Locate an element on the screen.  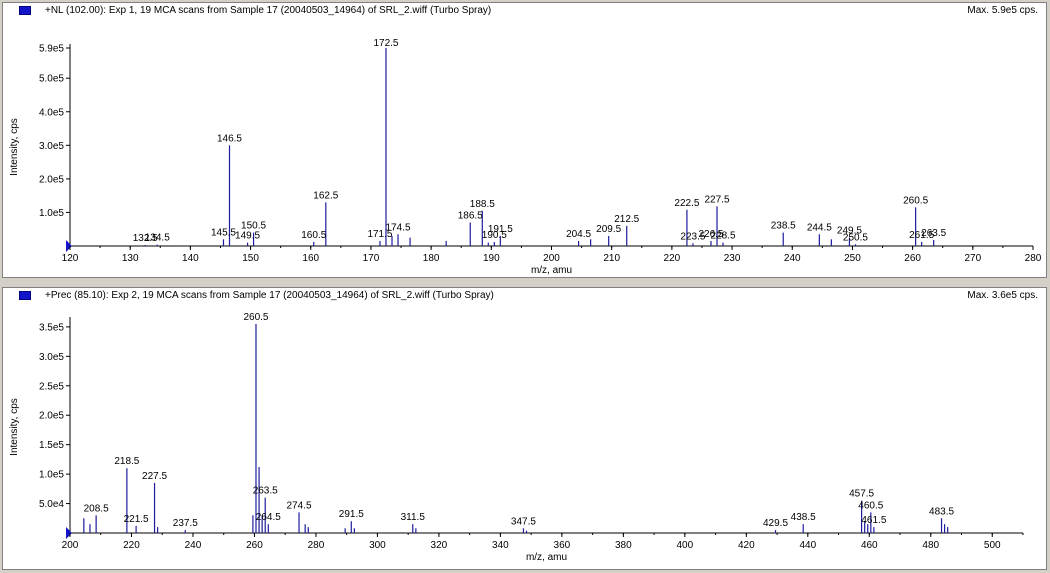
peak-label: 250.5 is located at coordinates (855, 237).